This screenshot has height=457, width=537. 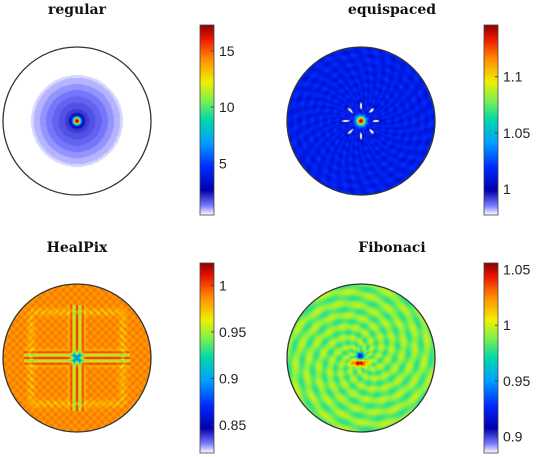 I want to click on panel-title: Fibonaci, so click(x=392, y=248).